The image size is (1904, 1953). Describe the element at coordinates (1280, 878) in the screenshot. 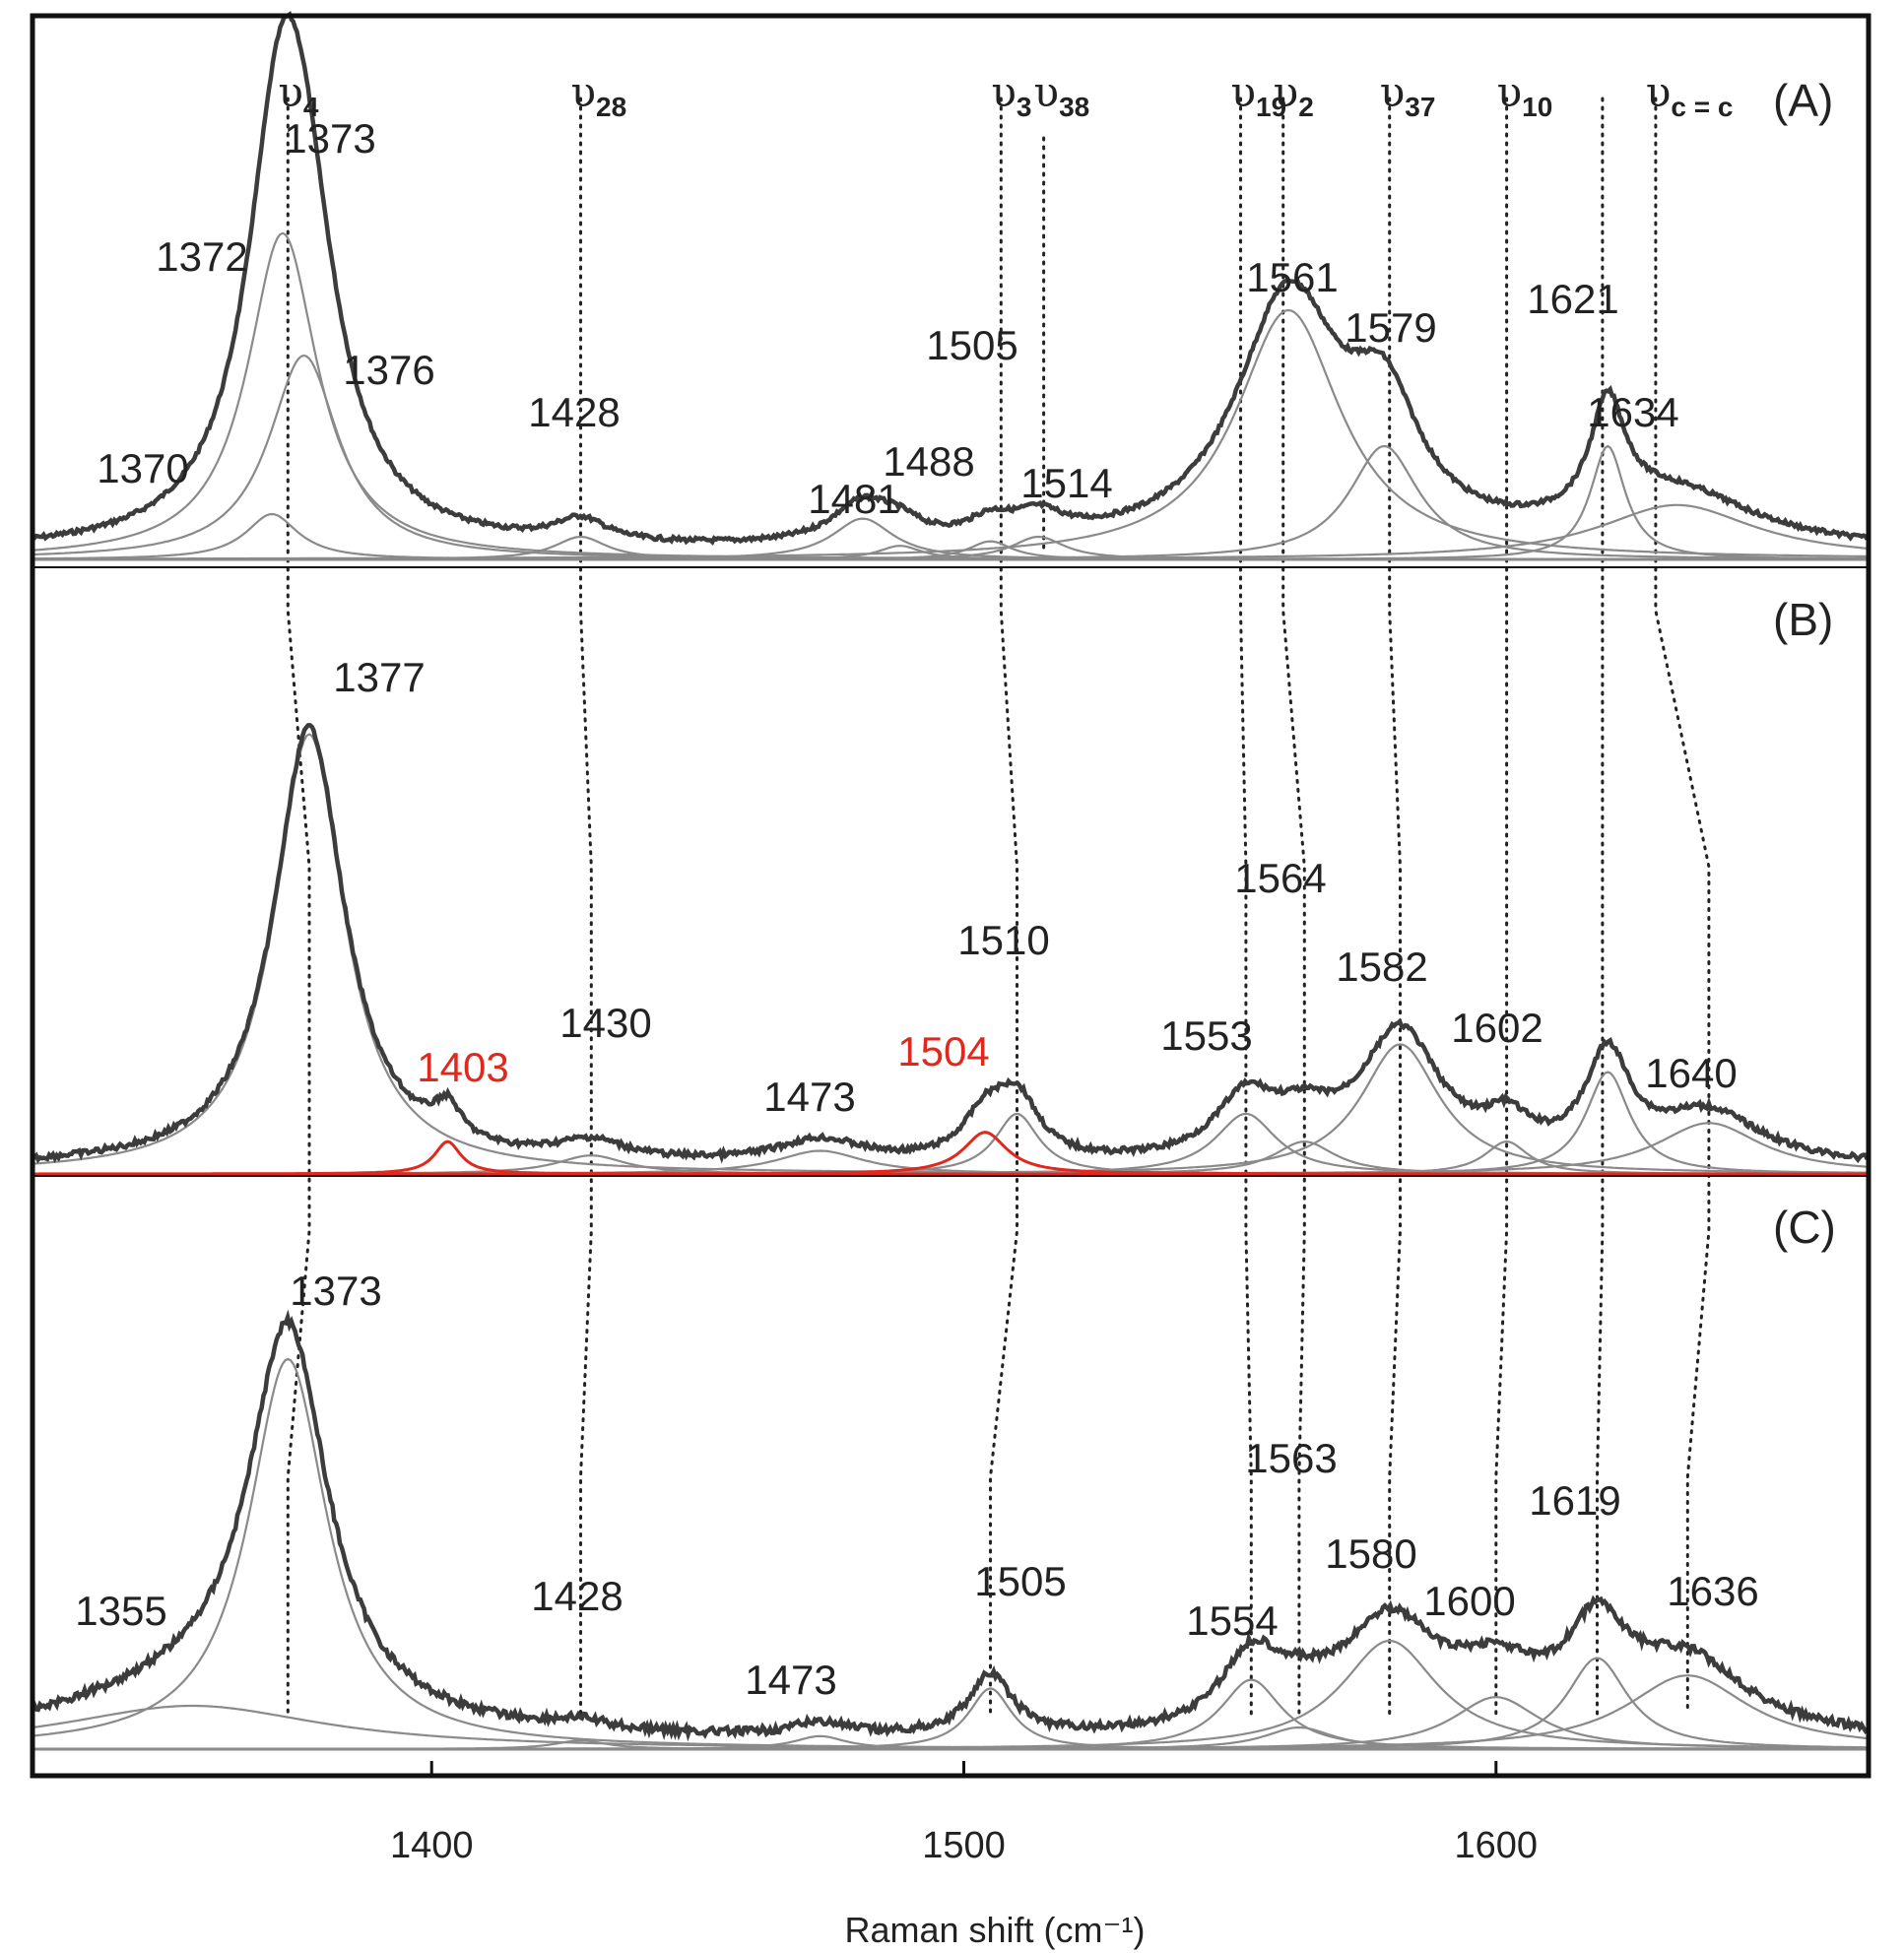

I see `peak-label-b-1564: 1564` at that location.